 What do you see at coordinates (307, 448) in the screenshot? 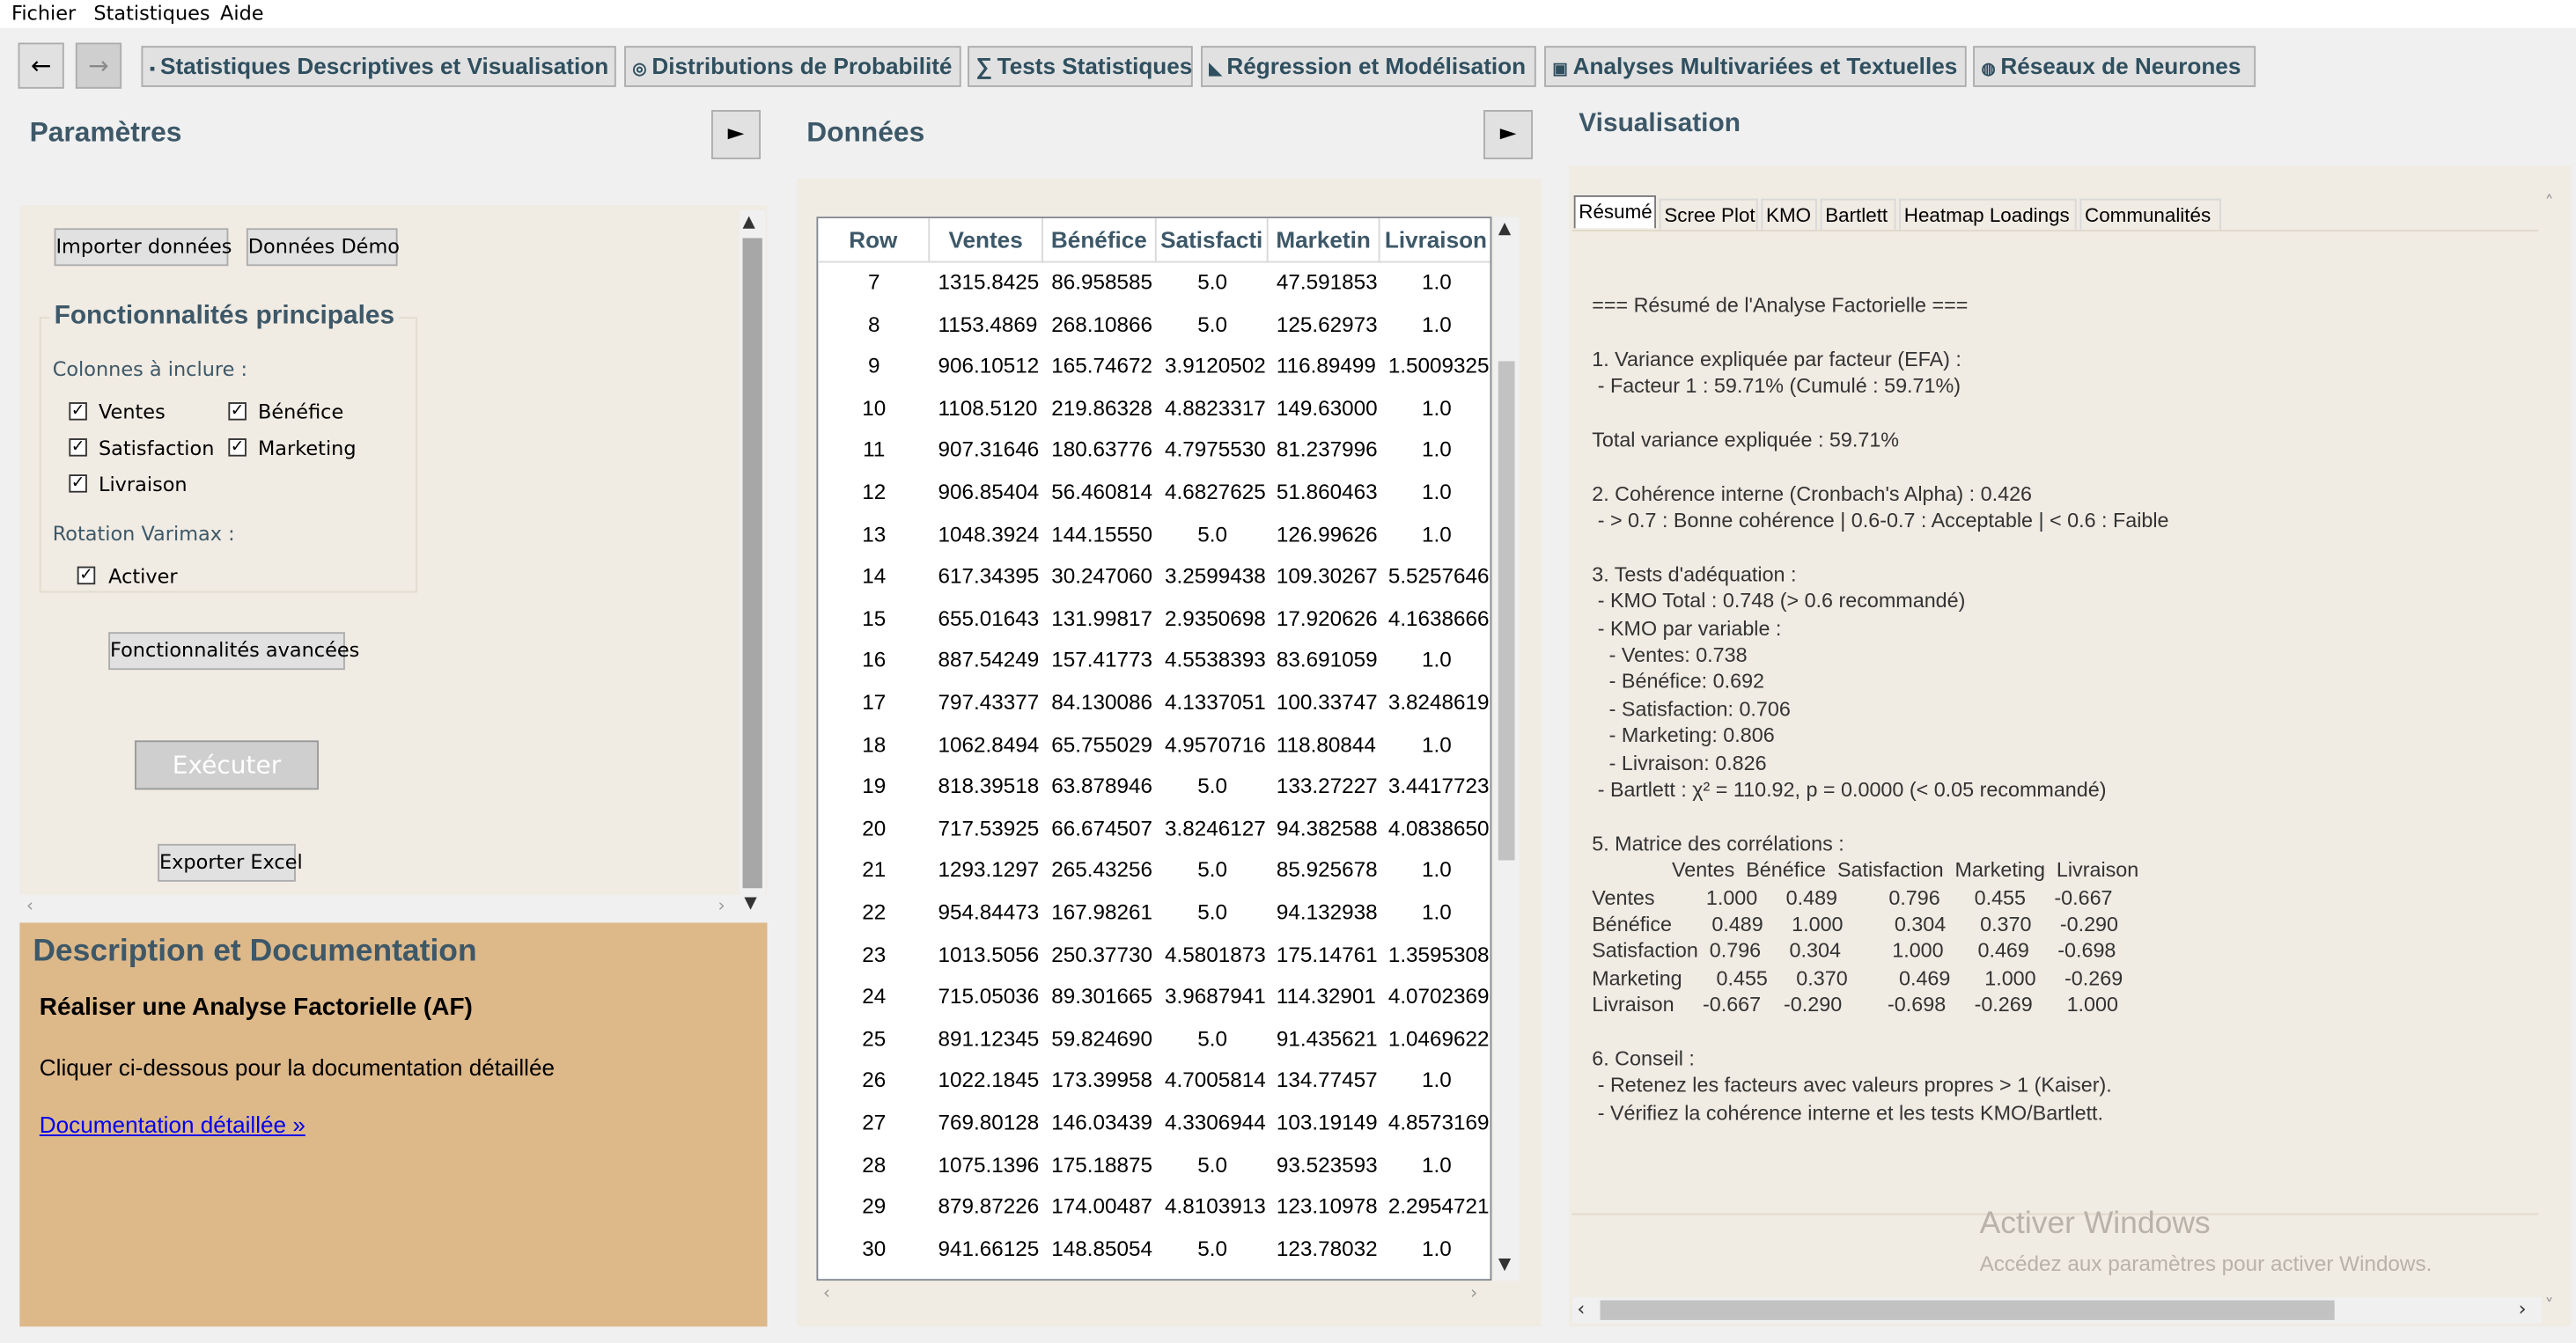
I see `checkbox-label: Marketing` at bounding box center [307, 448].